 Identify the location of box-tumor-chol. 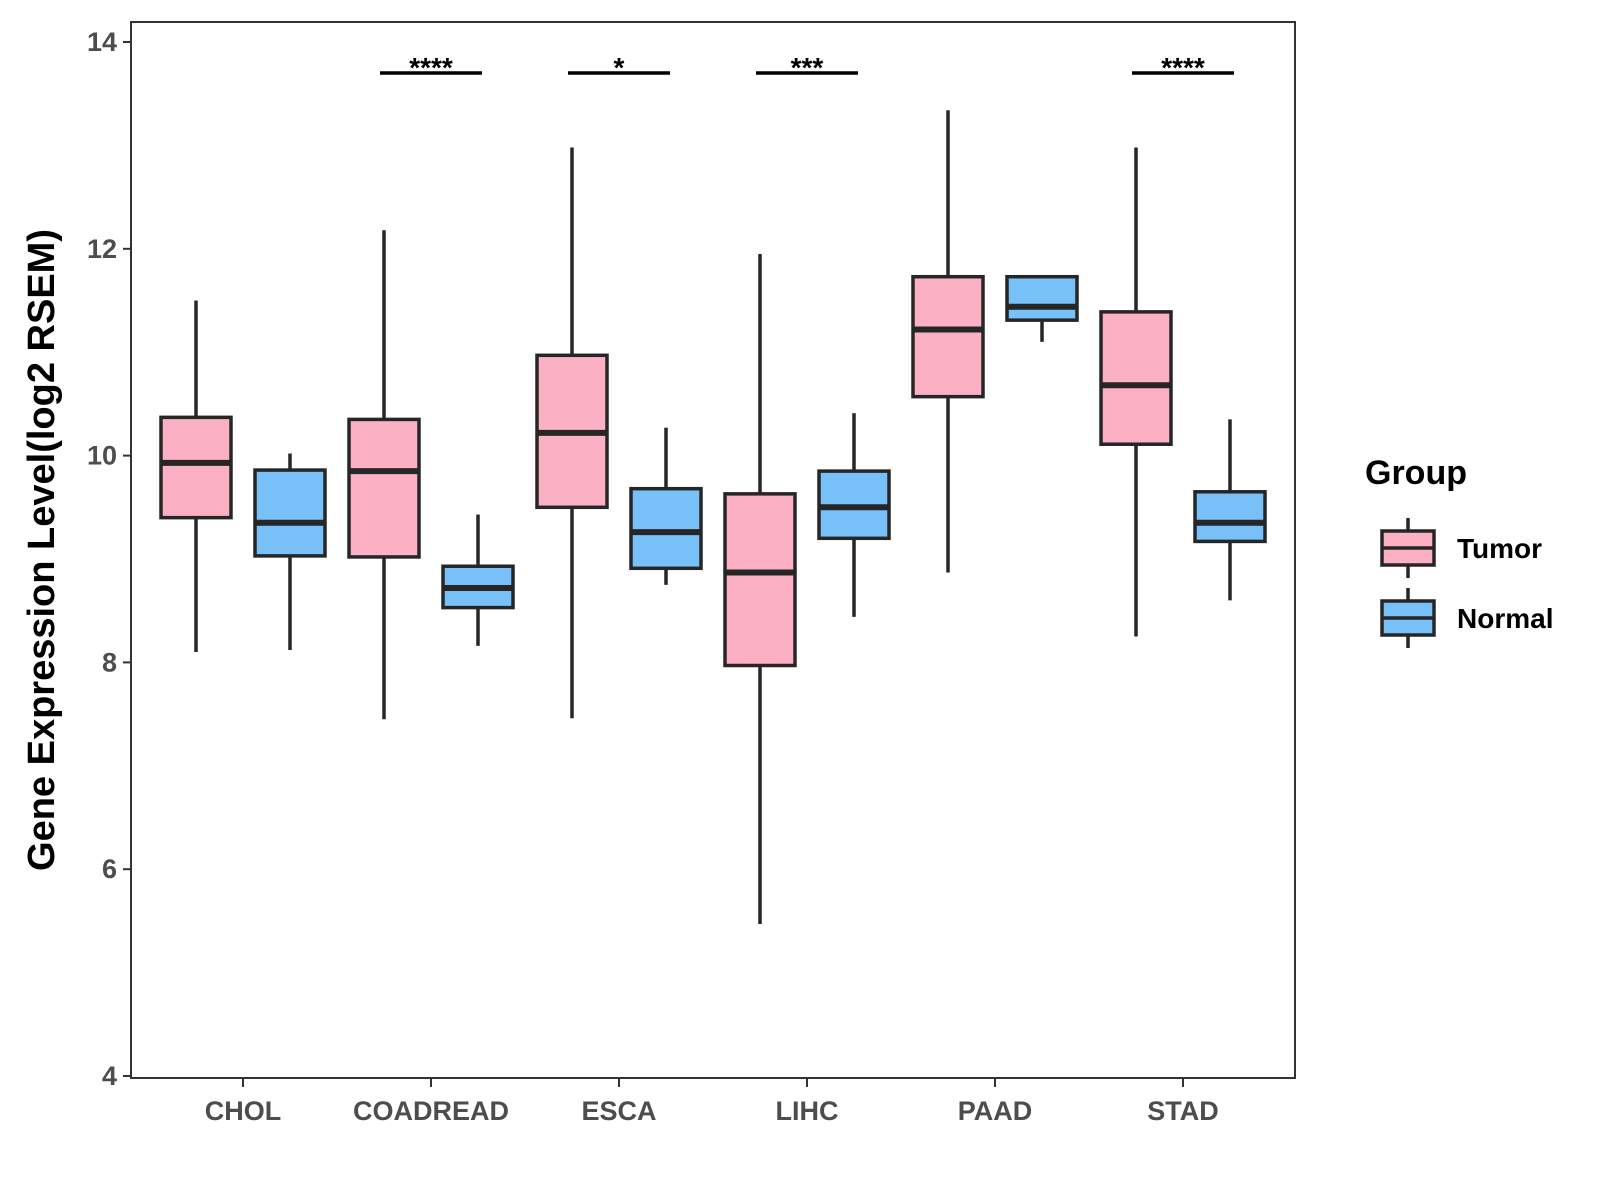
(196, 476).